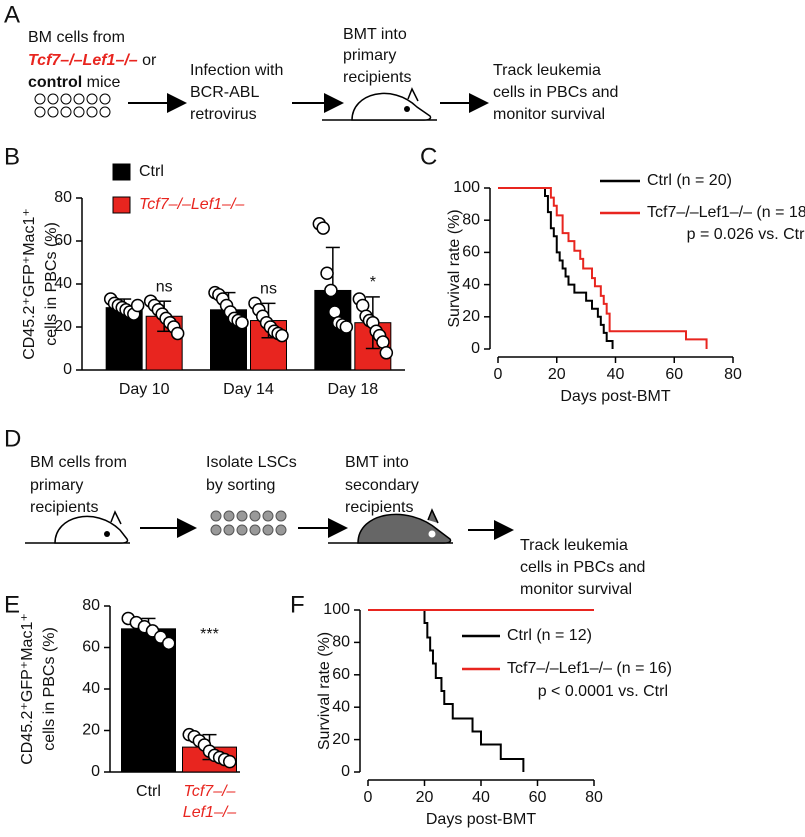  Describe the element at coordinates (382, 485) in the screenshot. I see `step-text: secondary` at that location.